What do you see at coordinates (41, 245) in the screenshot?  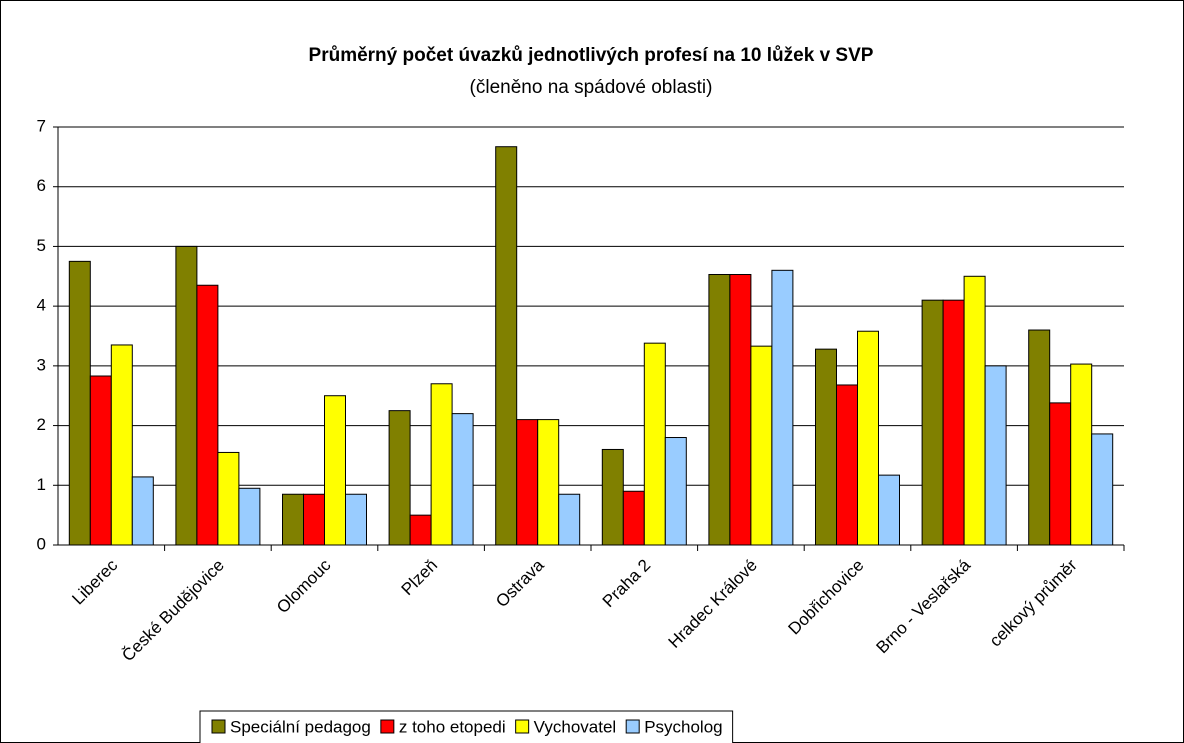 I see `y-tick-label: 5` at bounding box center [41, 245].